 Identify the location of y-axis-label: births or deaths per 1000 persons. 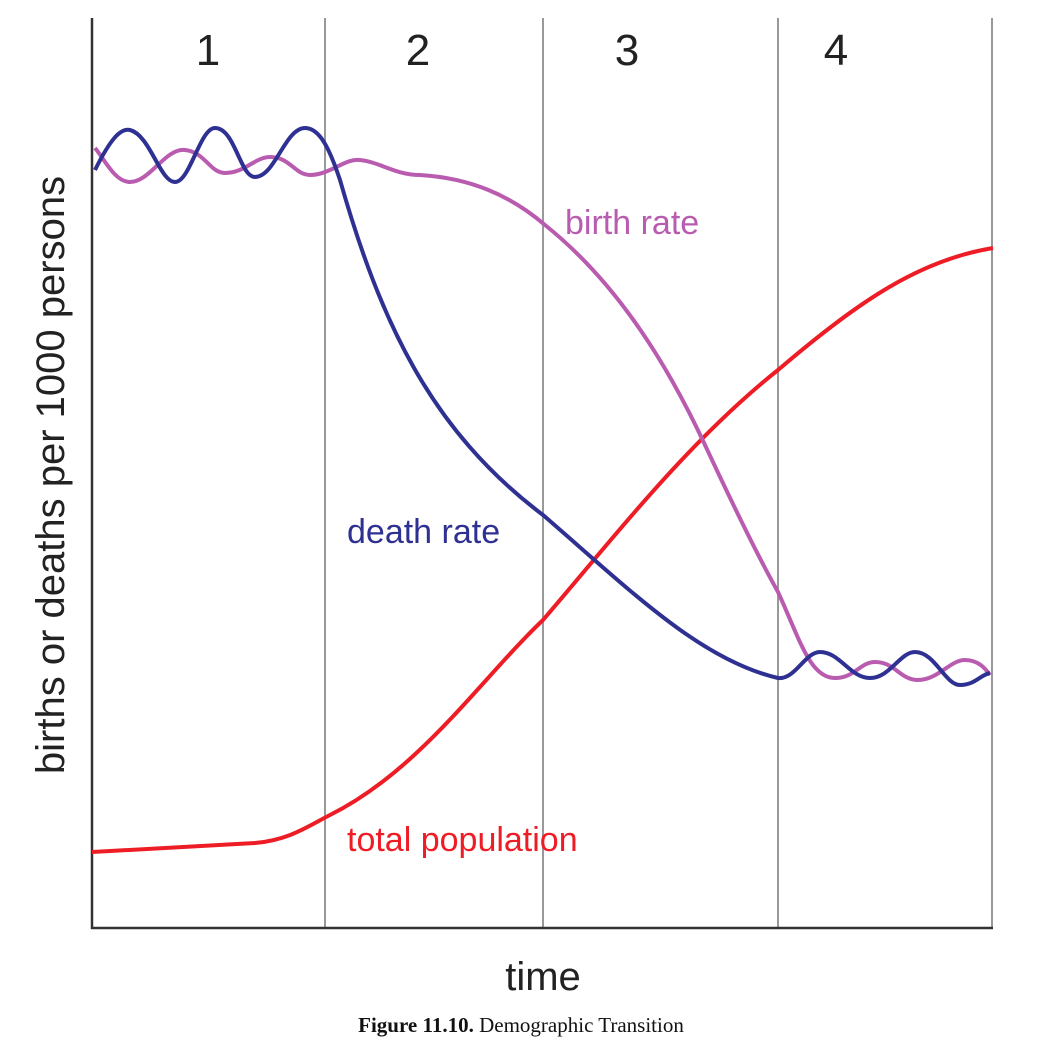
(51, 475).